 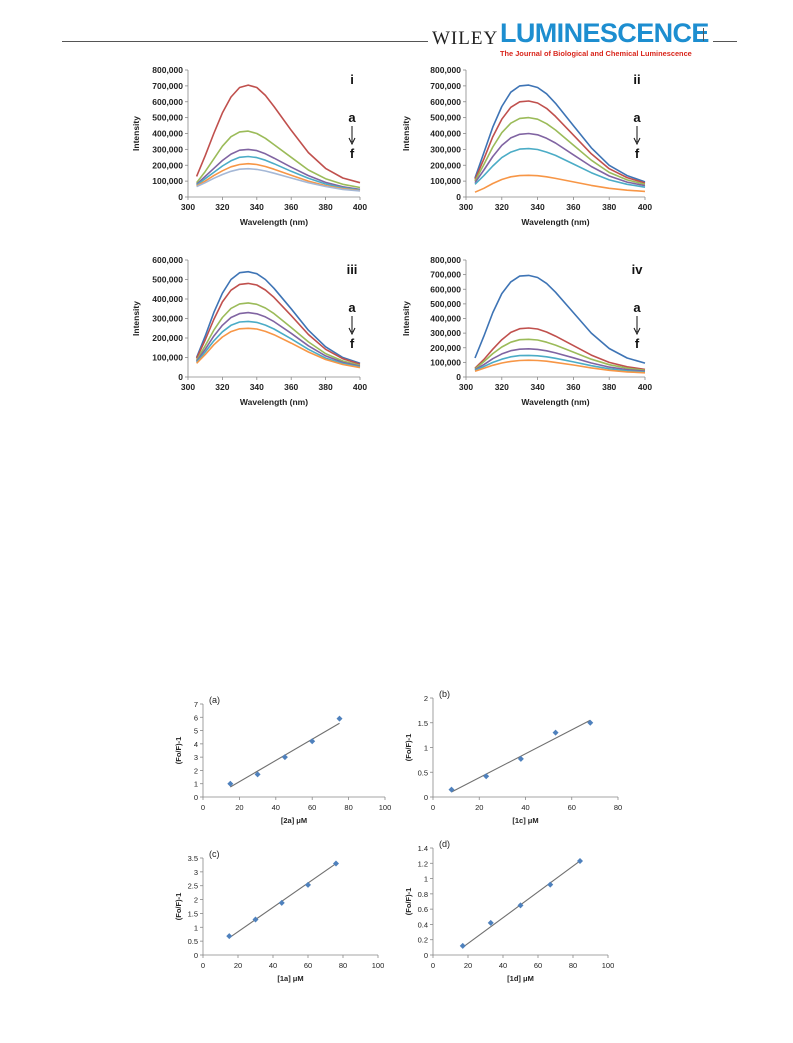 What do you see at coordinates (466, 207) in the screenshot?
I see `x-tick-label: 300` at bounding box center [466, 207].